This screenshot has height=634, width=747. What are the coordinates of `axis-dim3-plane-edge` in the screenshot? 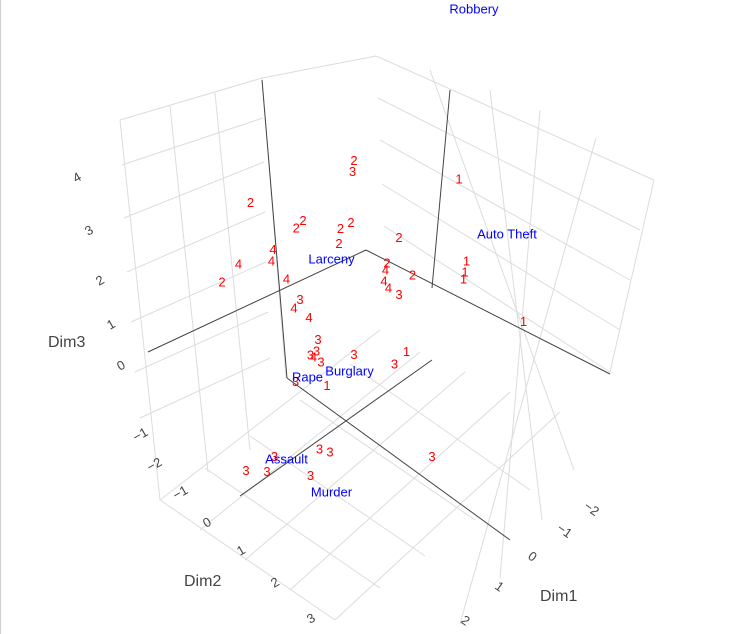 It's located at (257, 301).